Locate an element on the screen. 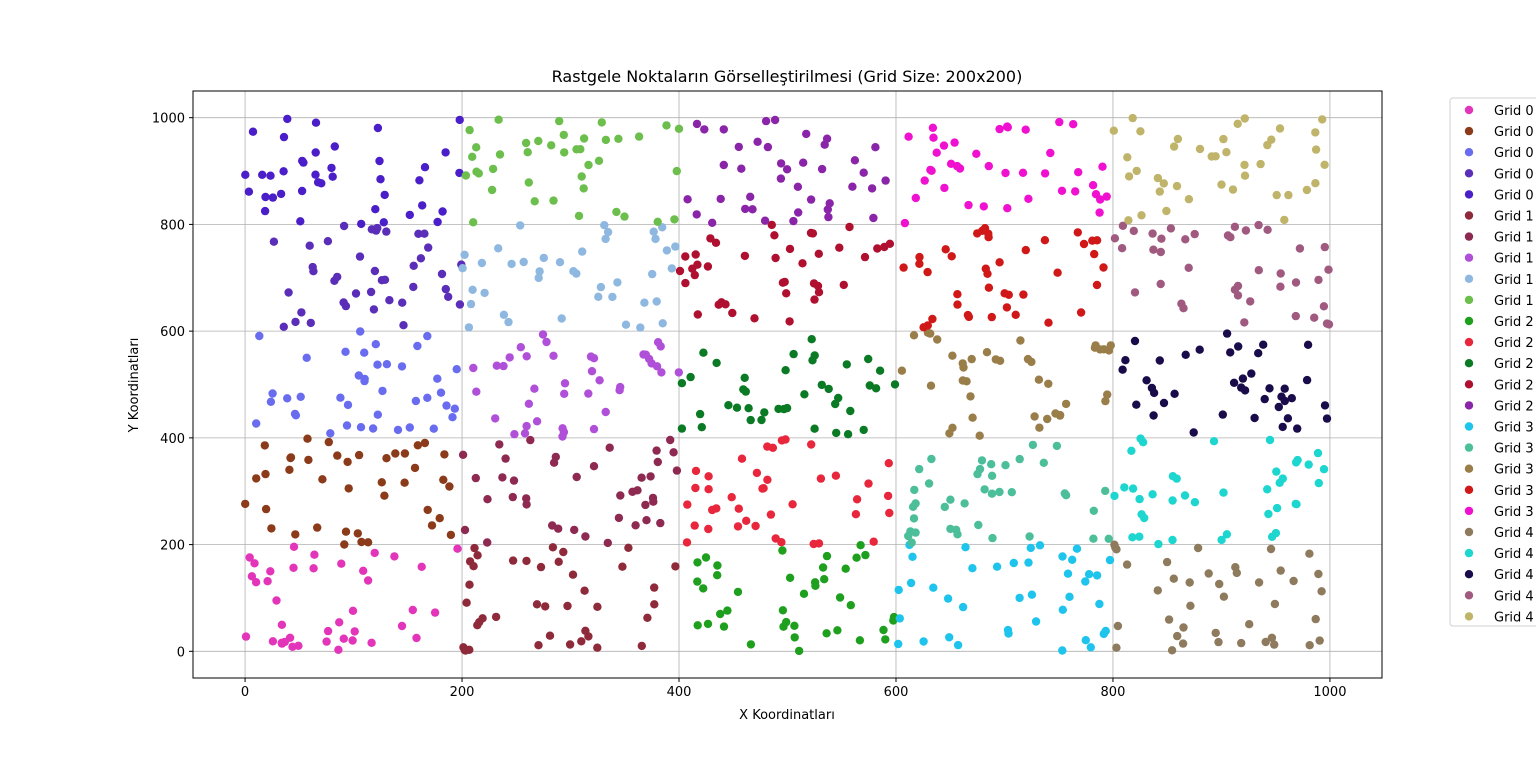 The image size is (1536, 762). legend-label: Grid 3 is located at coordinates (1514, 470).